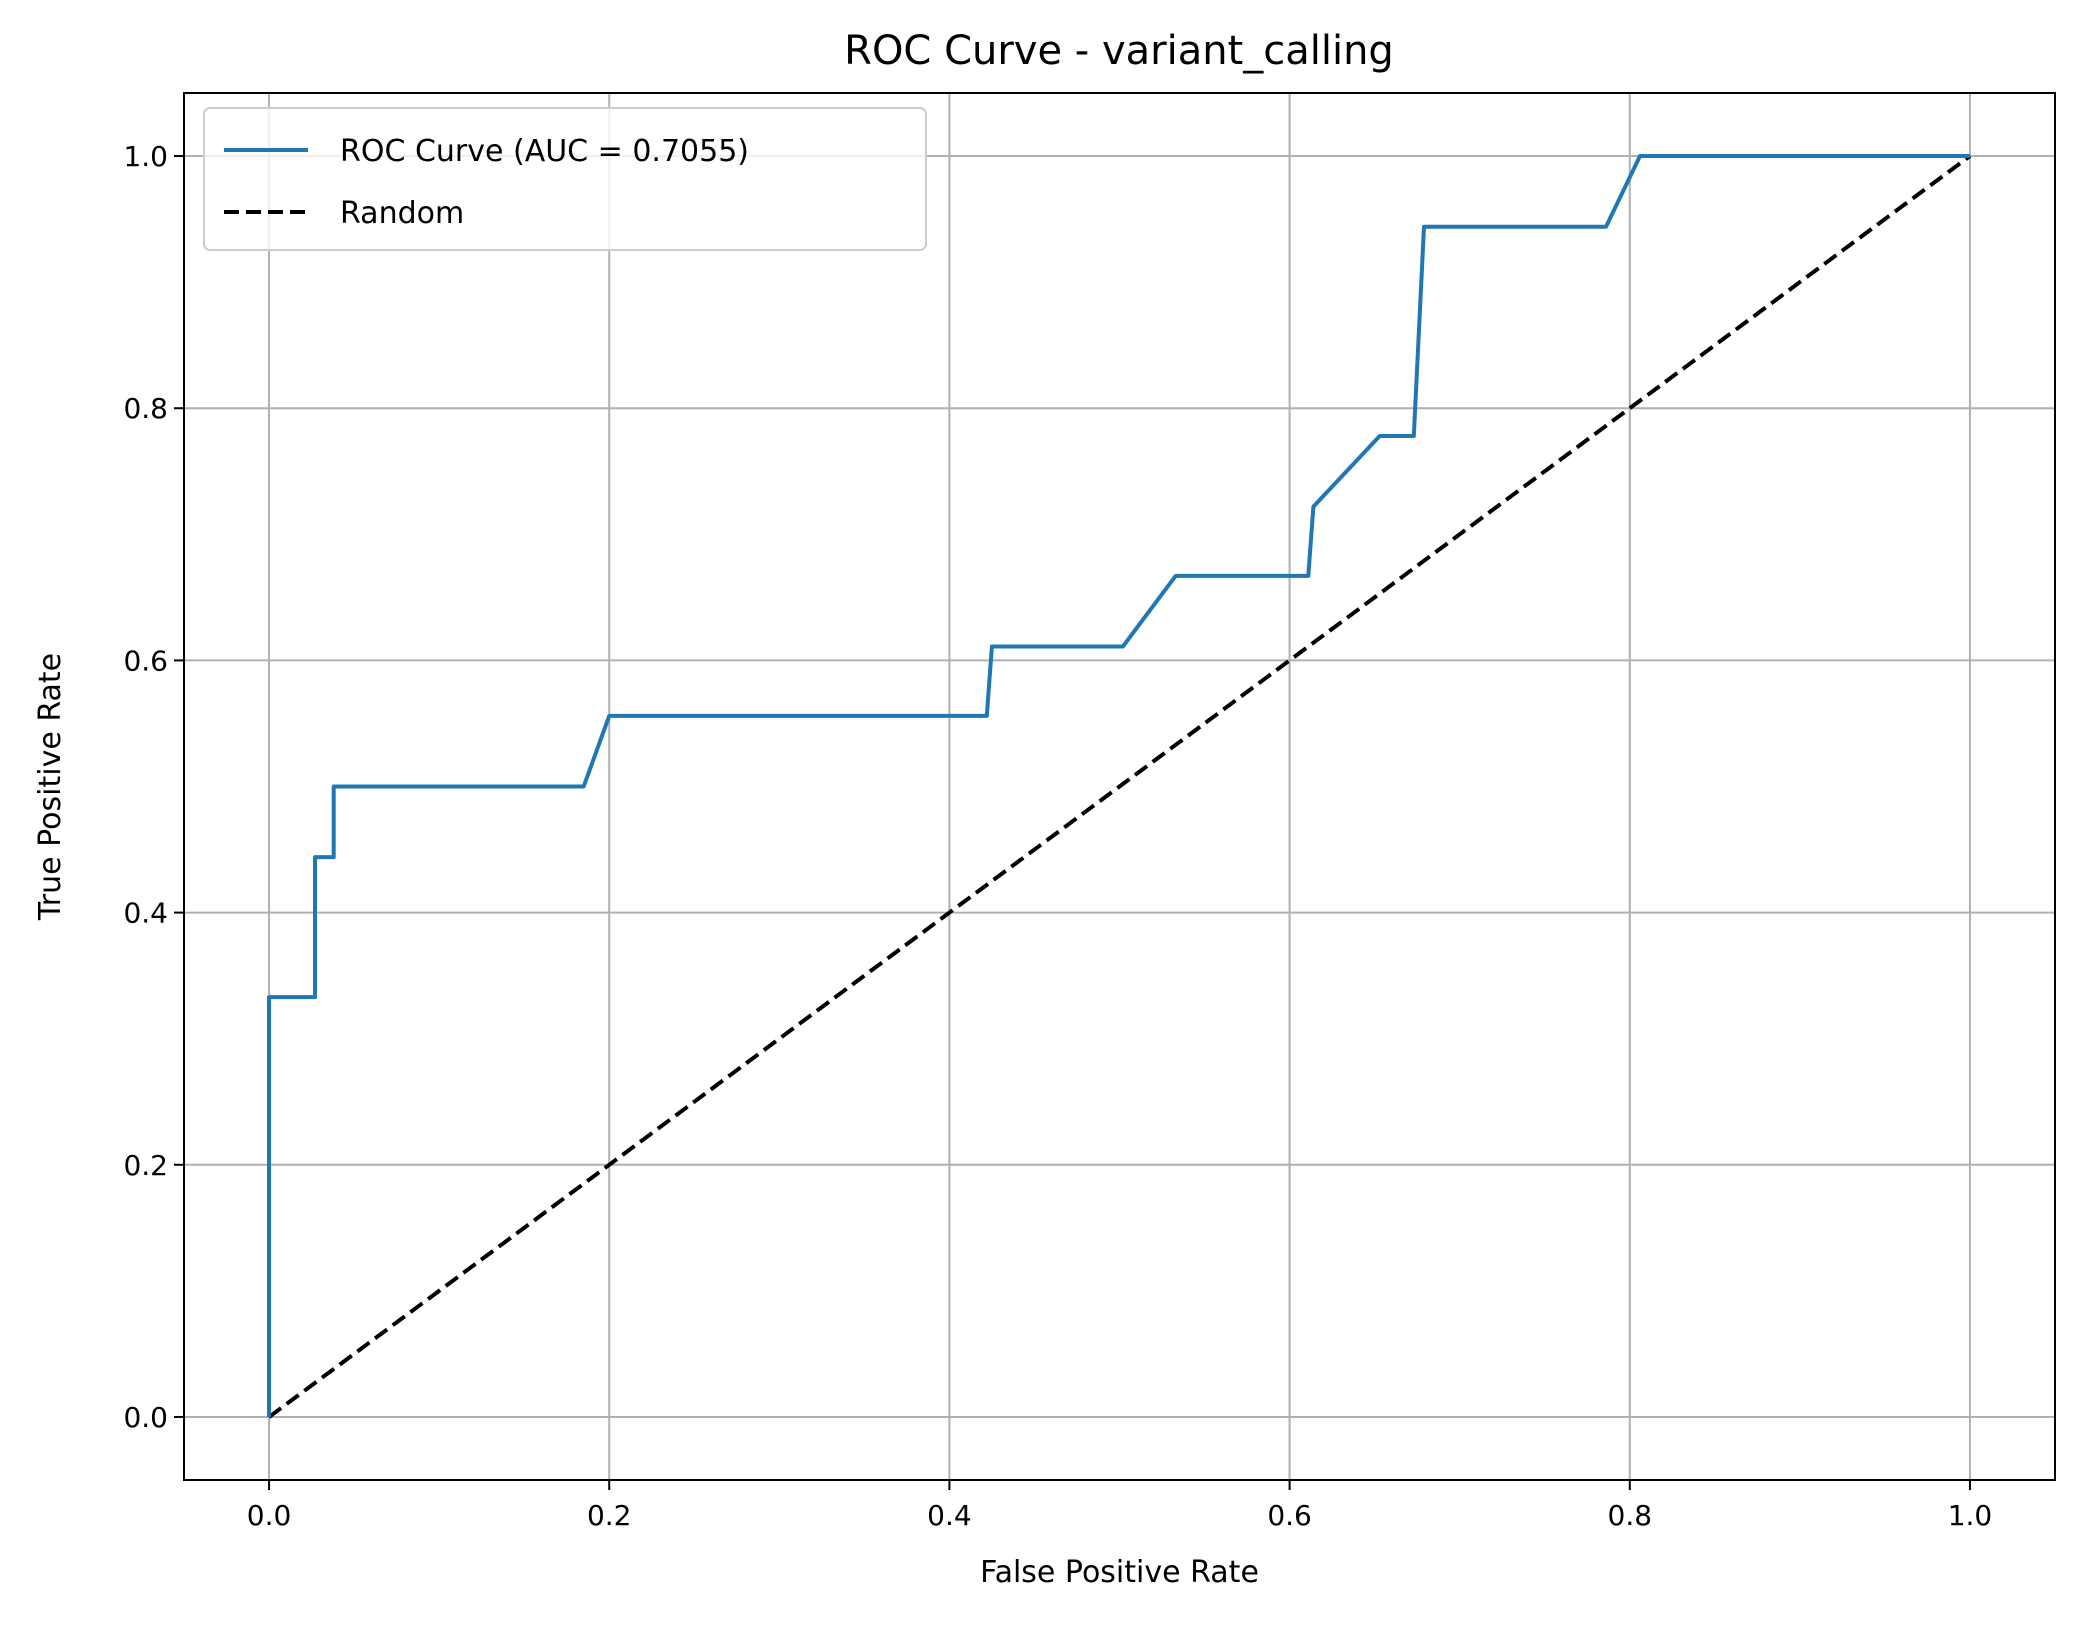 Image resolution: width=2074 pixels, height=1638 pixels. What do you see at coordinates (145, 660) in the screenshot?
I see `y-tick-label: 0.6` at bounding box center [145, 660].